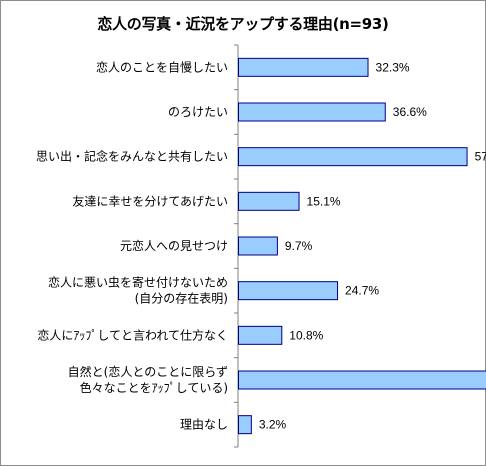  Describe the element at coordinates (273, 425) in the screenshot. I see `data-label: 3.2%` at that location.